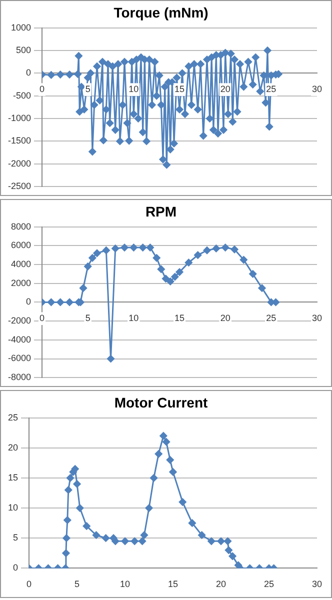  Describe the element at coordinates (22, 95) in the screenshot. I see `y-tick-label: -500` at that location.